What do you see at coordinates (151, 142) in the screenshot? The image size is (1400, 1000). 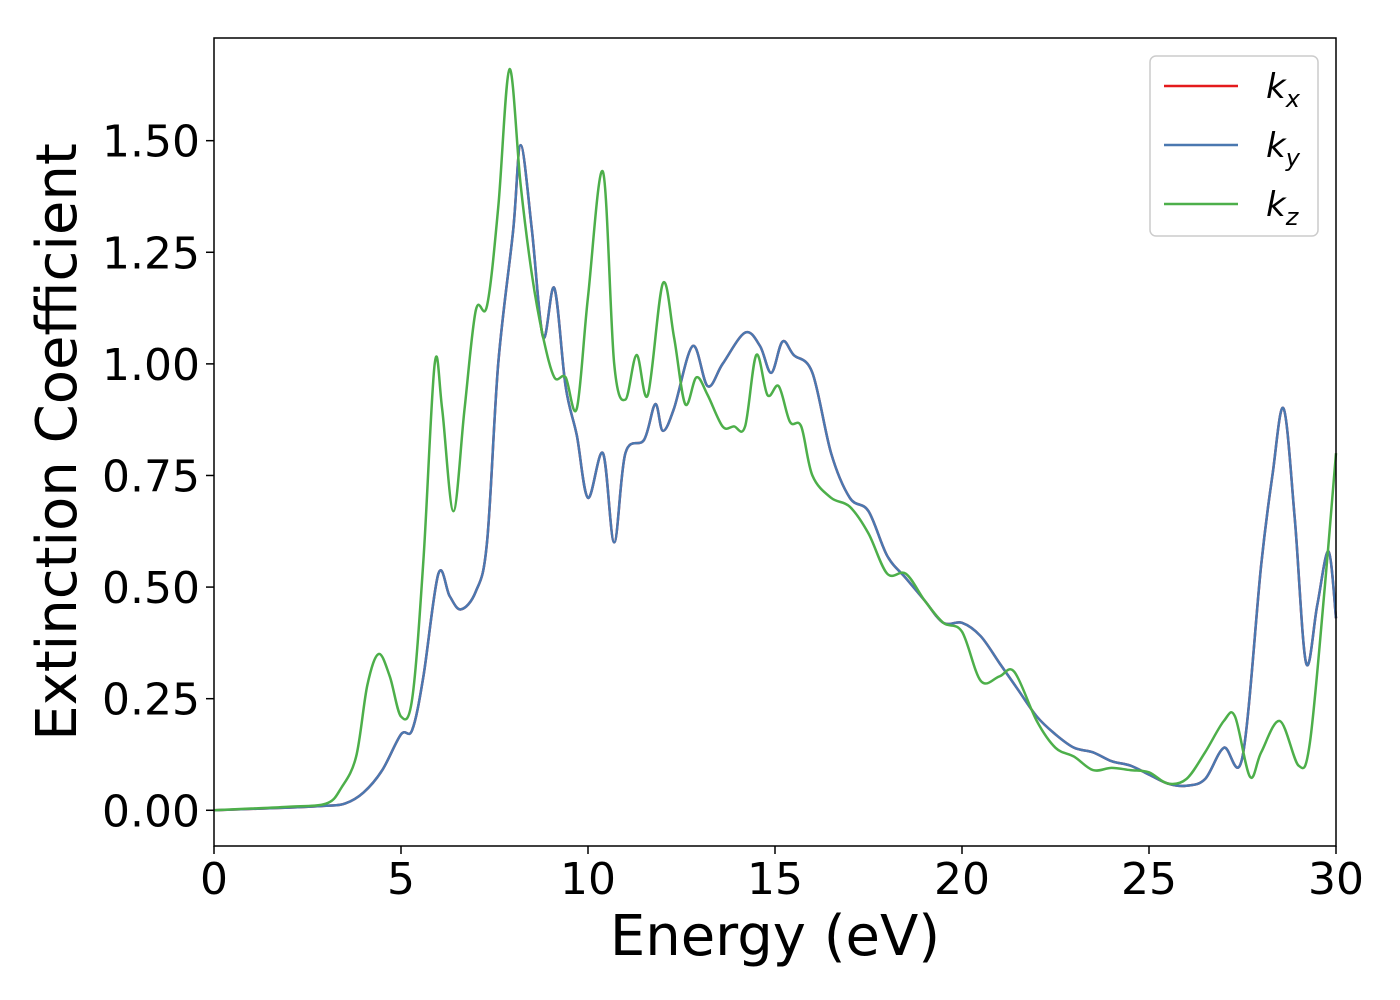 I see `y-tick-label: 1.50` at bounding box center [151, 142].